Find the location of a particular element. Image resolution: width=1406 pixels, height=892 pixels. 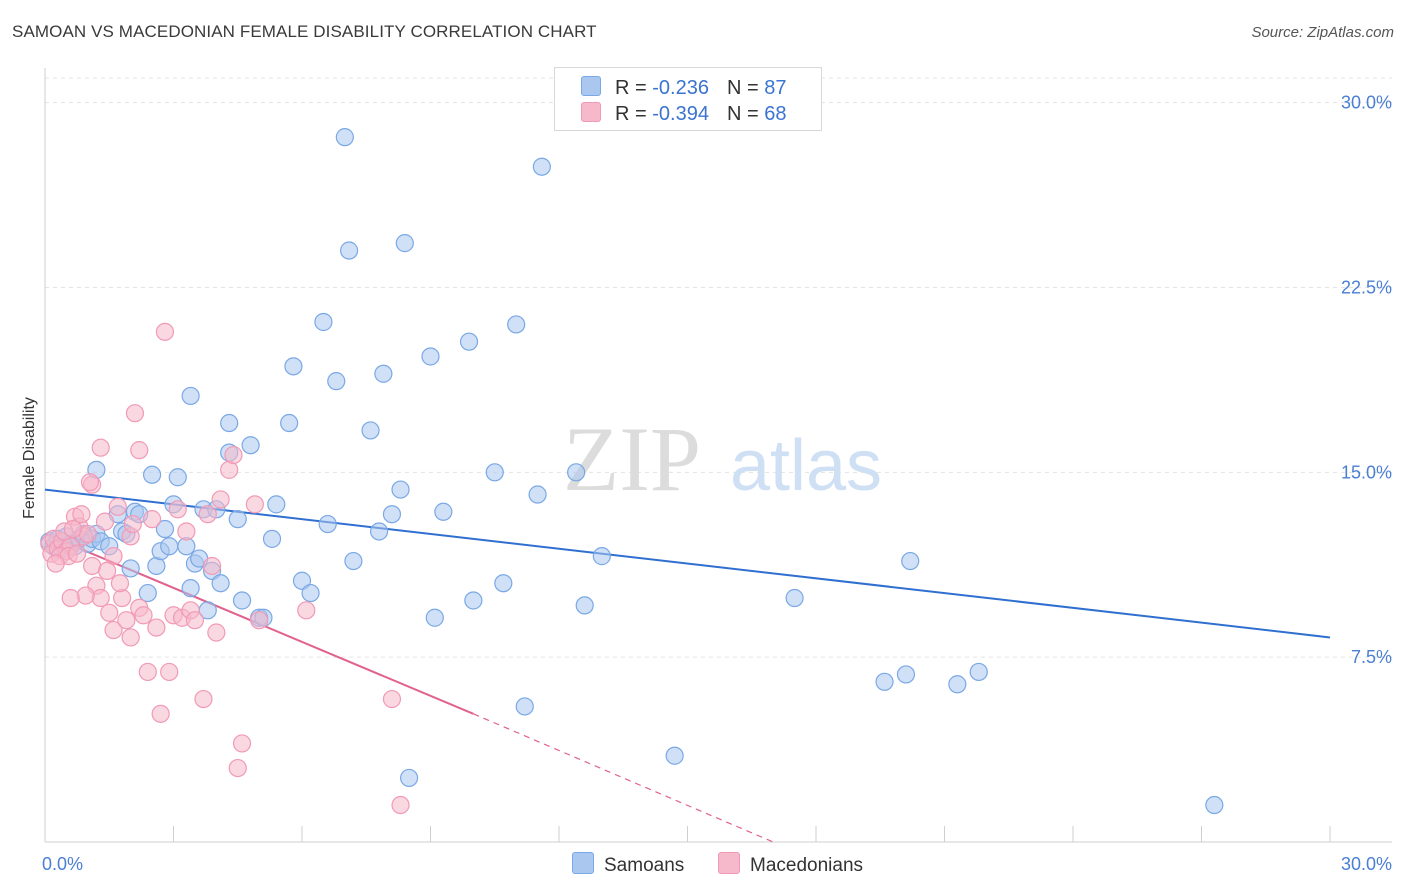

x-tick-label: 30.0% is located at coordinates (1366, 864).